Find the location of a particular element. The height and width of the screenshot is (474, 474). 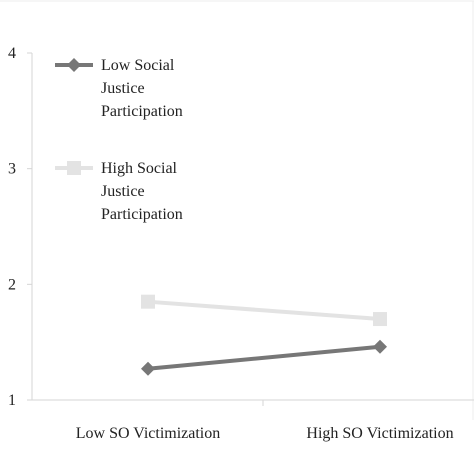

y-tick-label: 3 is located at coordinates (12, 169).